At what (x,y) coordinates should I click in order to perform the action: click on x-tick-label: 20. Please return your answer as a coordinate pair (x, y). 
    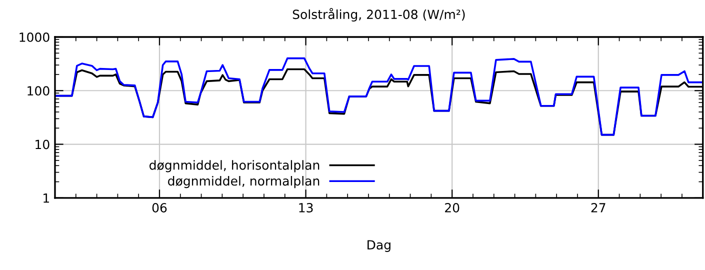
    Looking at the image, I should click on (452, 207).